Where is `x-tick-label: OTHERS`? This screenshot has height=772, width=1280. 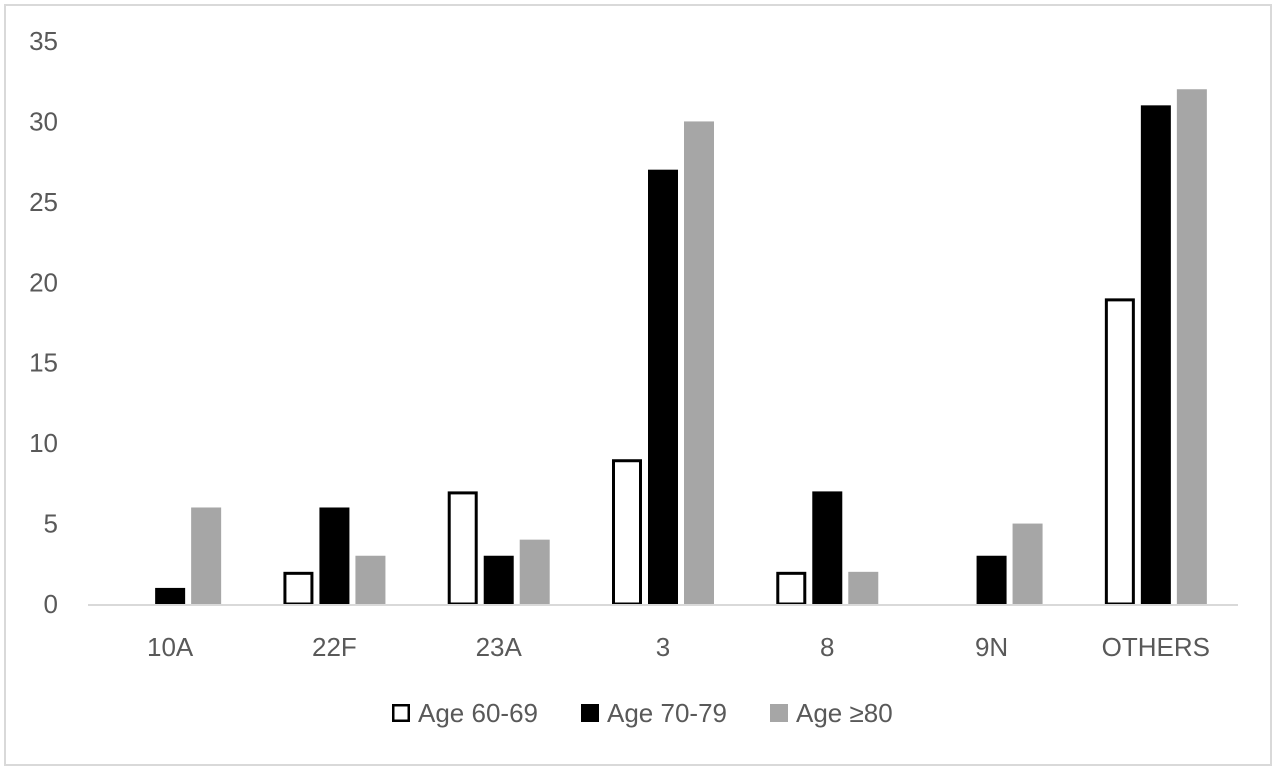 x-tick-label: OTHERS is located at coordinates (1156, 647).